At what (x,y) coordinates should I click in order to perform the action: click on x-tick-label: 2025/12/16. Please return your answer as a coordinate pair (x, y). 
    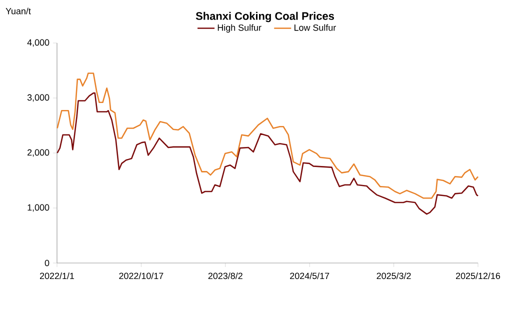
    Looking at the image, I should click on (478, 276).